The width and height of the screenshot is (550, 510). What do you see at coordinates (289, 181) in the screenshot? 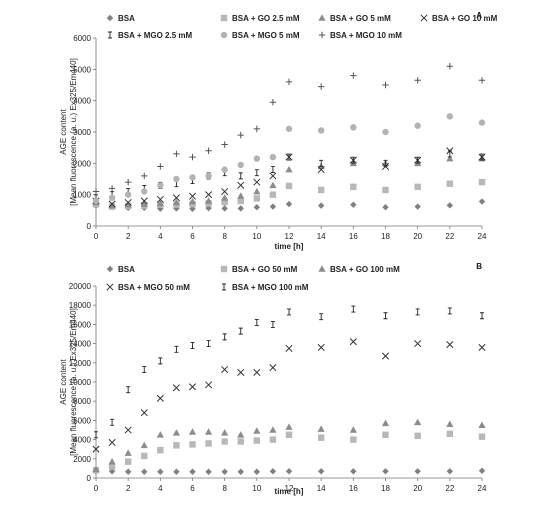
I see `series-bsa-go-5-mm` at bounding box center [289, 181].